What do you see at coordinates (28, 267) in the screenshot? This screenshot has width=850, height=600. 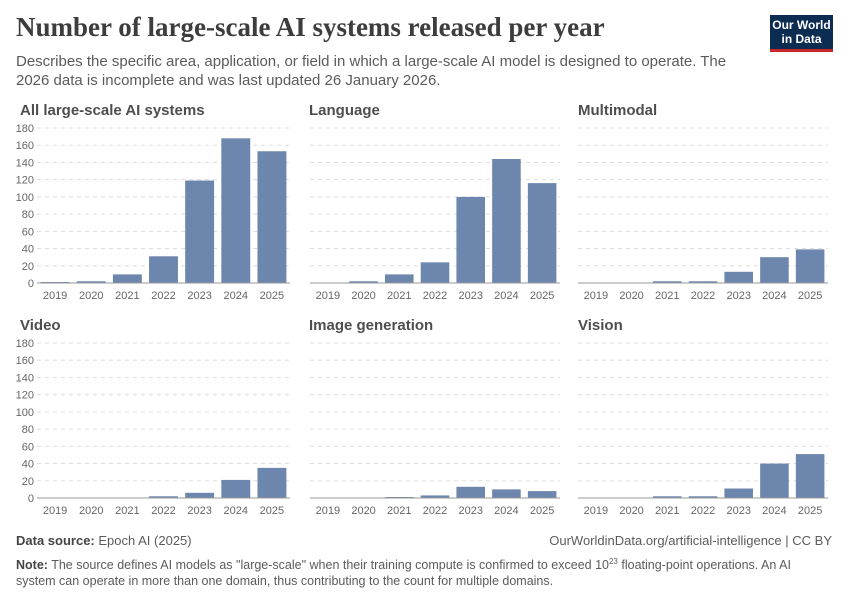 I see `y-tick-label: 20` at bounding box center [28, 267].